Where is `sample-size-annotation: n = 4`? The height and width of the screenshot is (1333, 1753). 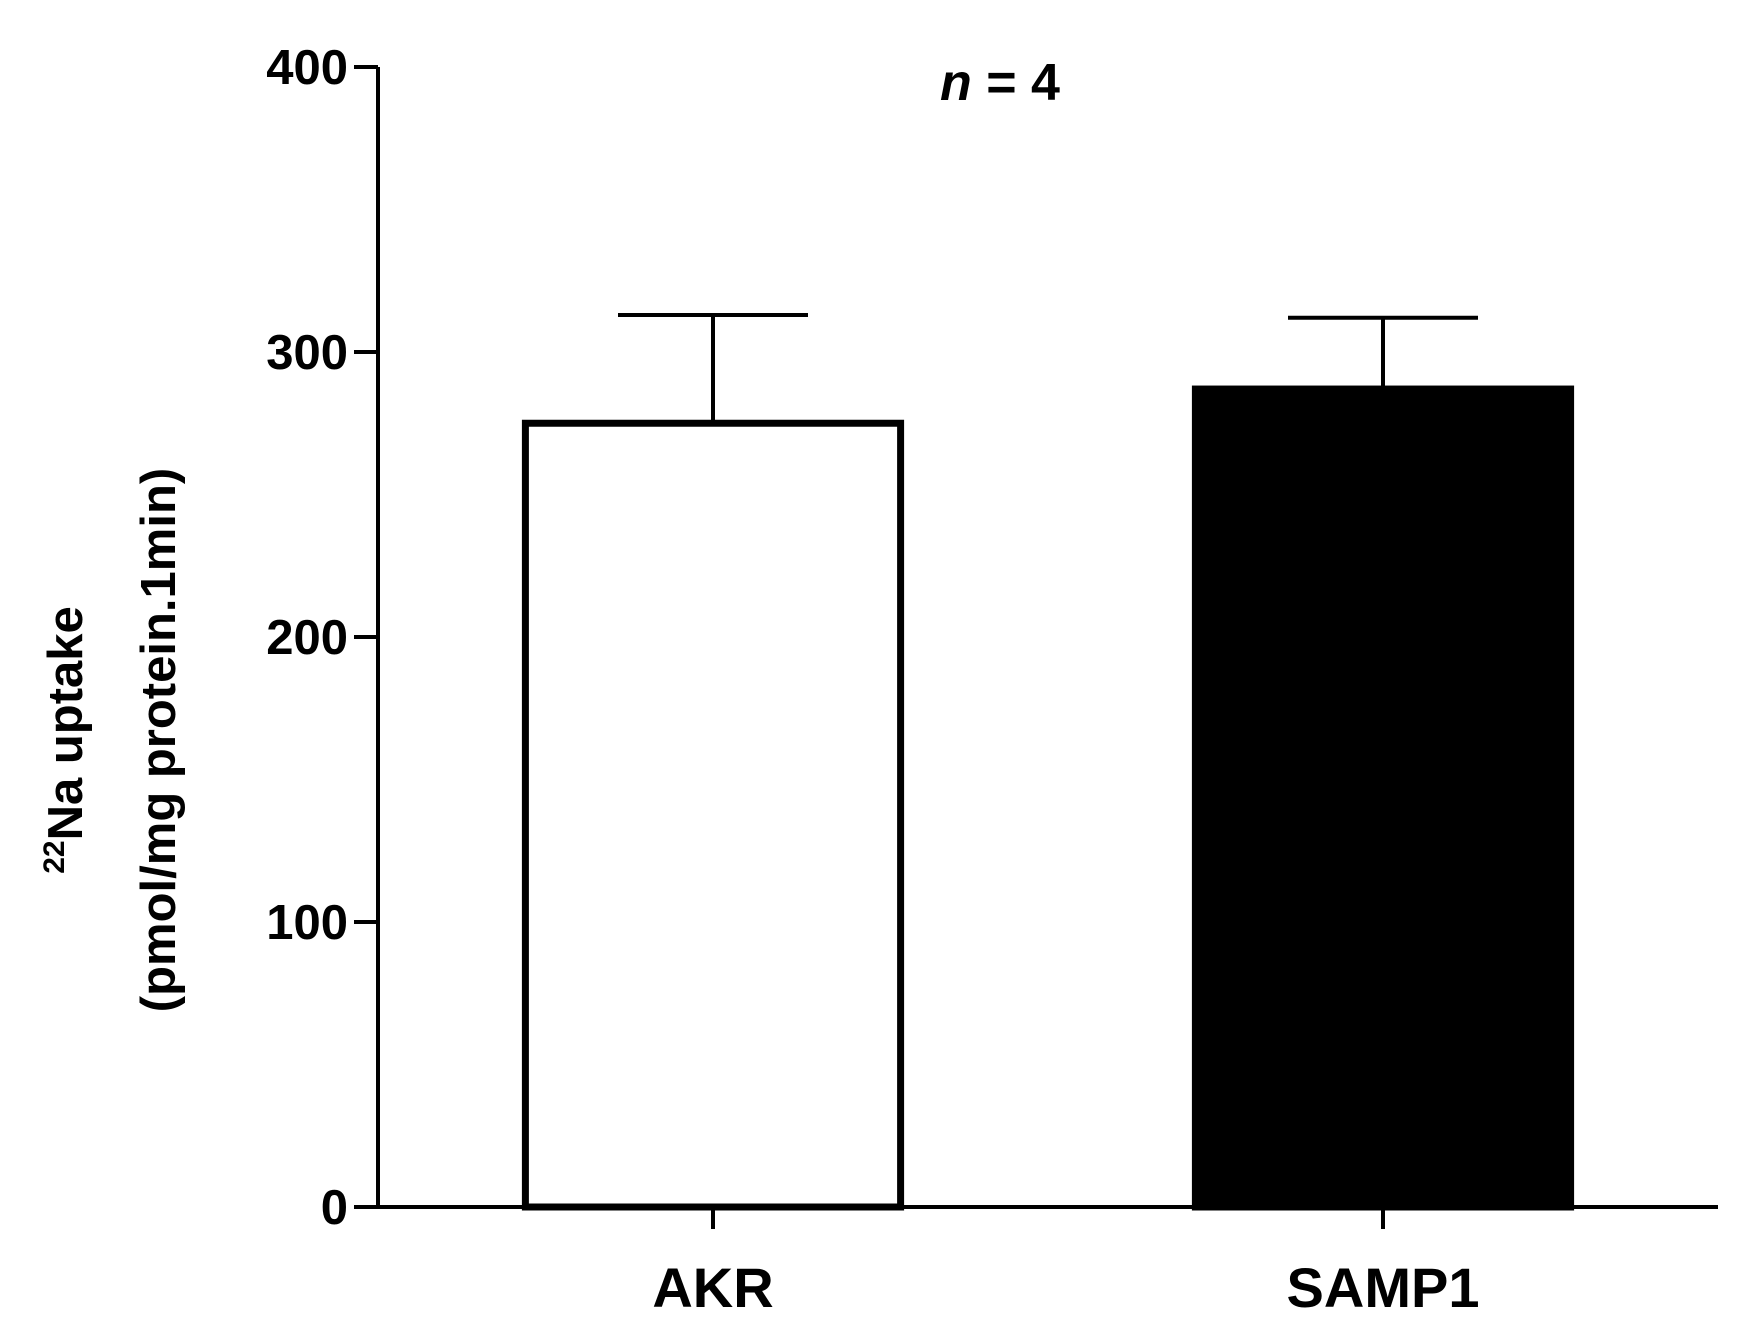 sample-size-annotation: n = 4 is located at coordinates (1000, 83).